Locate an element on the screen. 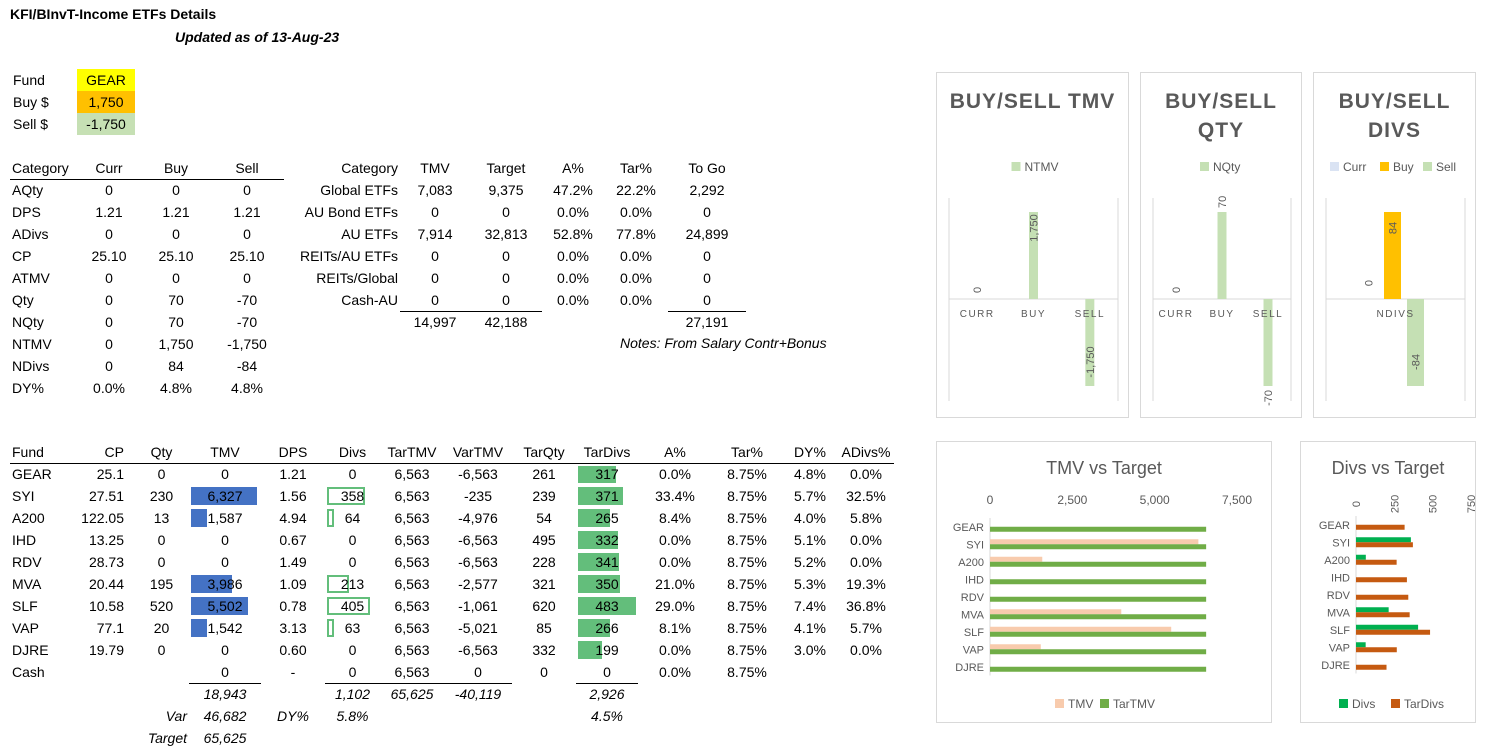 This screenshot has width=1500, height=755. vartmv-cell: -5,021 is located at coordinates (478, 628).